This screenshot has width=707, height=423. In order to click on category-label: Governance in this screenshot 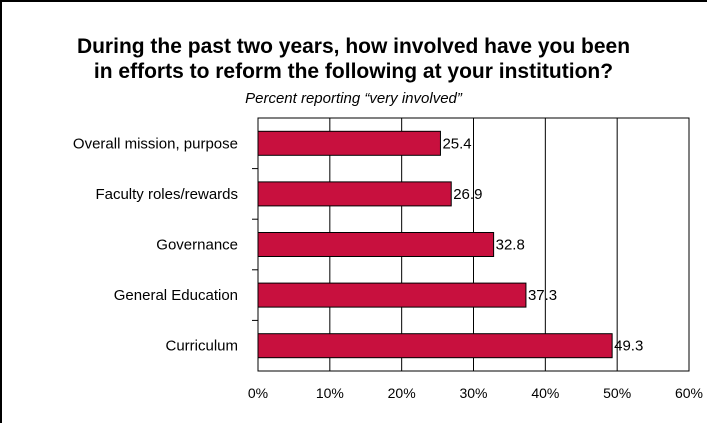, I will do `click(197, 245)`.